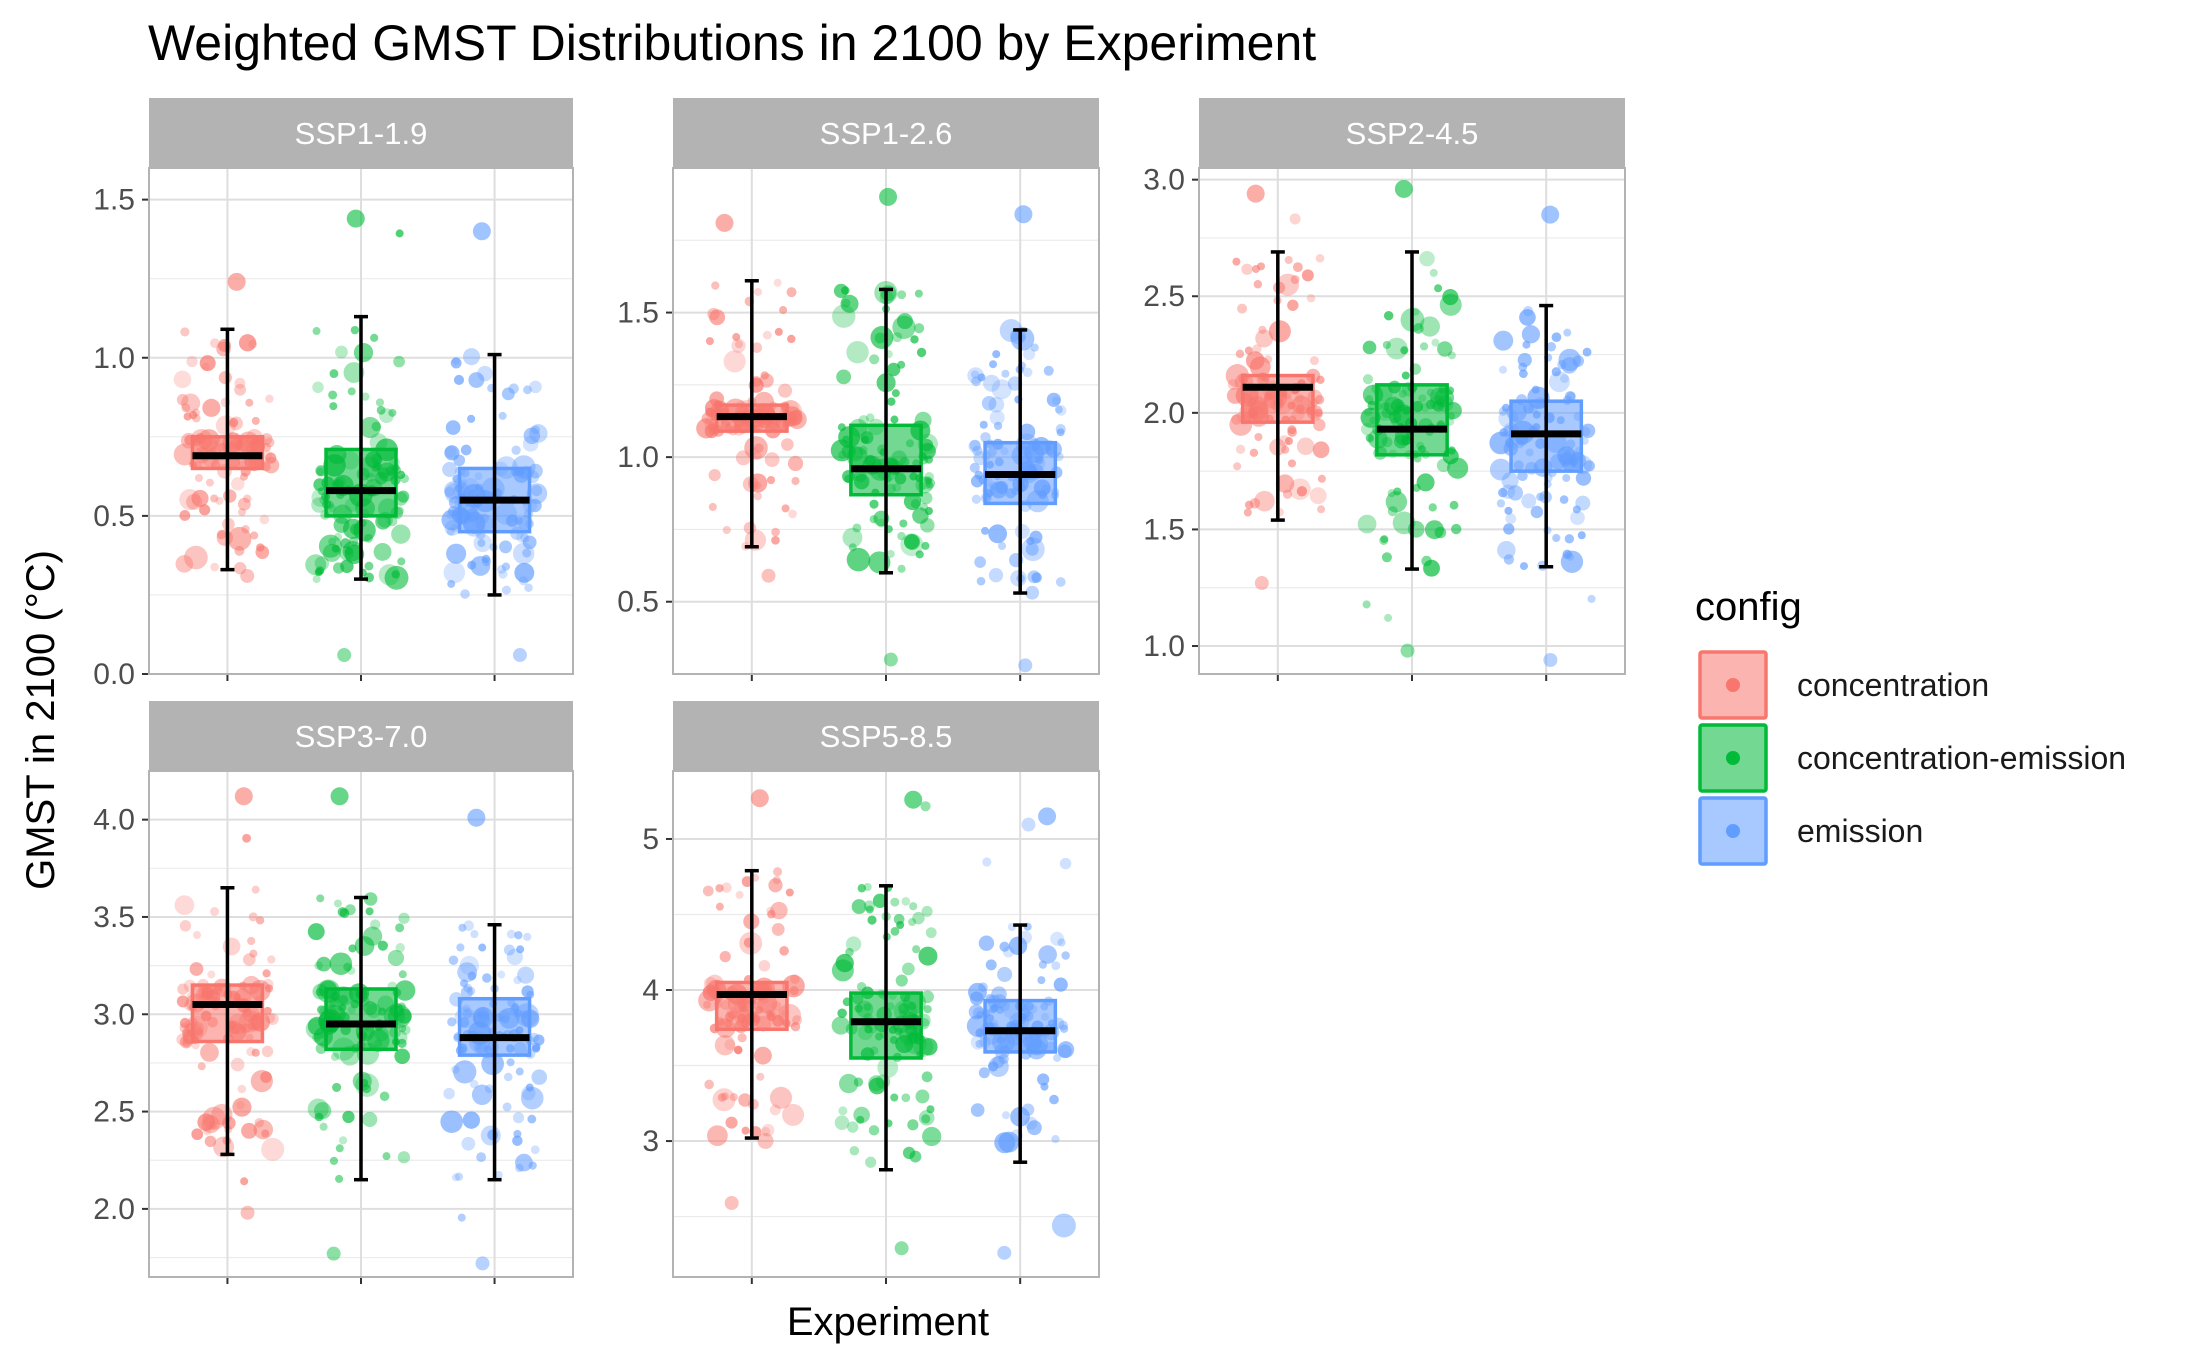  Describe the element at coordinates (114, 674) in the screenshot. I see `y-tick-label: 0.0` at that location.